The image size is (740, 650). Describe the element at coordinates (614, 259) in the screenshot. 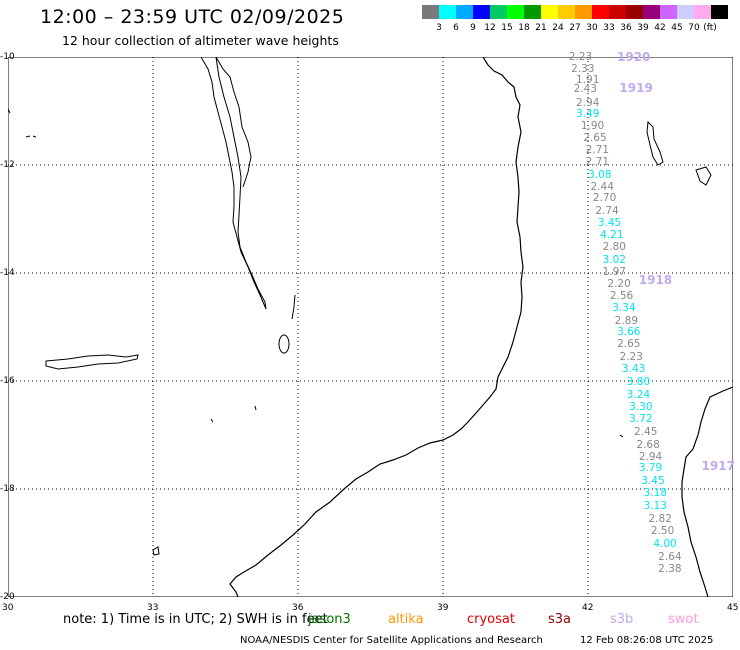

I see `swh-value: 3.02` at that location.